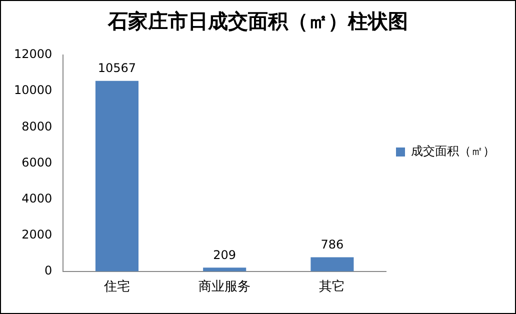 This screenshot has width=516, height=314. Describe the element at coordinates (33, 54) in the screenshot. I see `y-tick-label: 12000` at that location.